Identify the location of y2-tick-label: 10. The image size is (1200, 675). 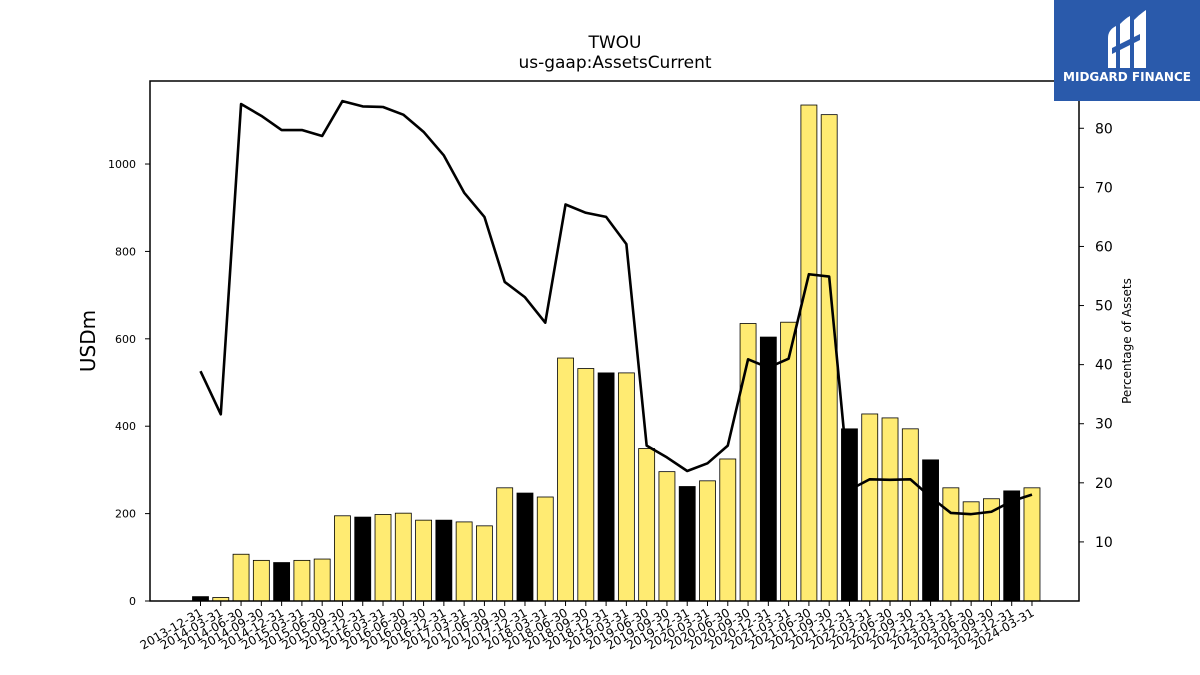
(1104, 543).